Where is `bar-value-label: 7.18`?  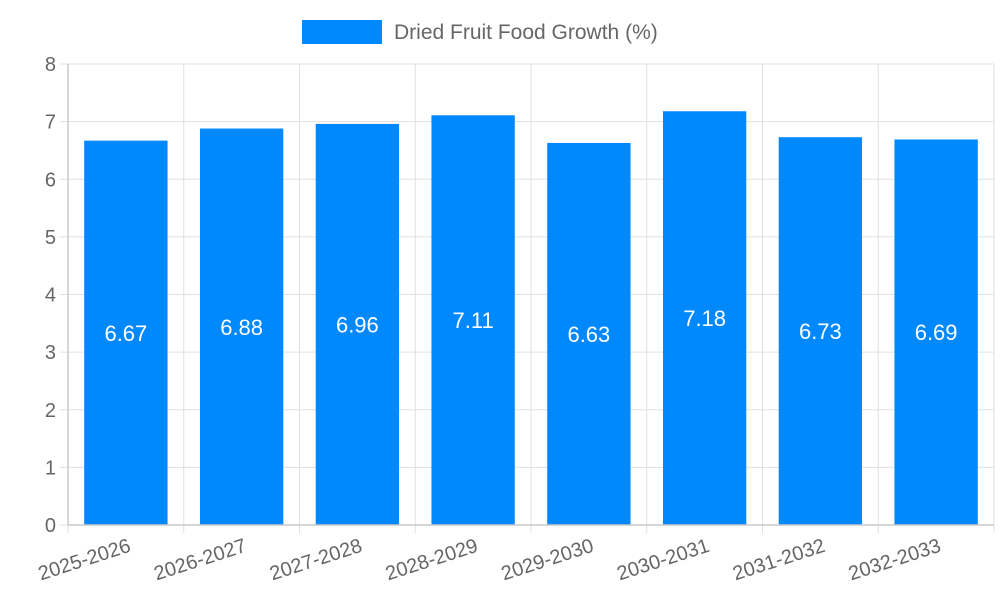
bar-value-label: 7.18 is located at coordinates (704, 318).